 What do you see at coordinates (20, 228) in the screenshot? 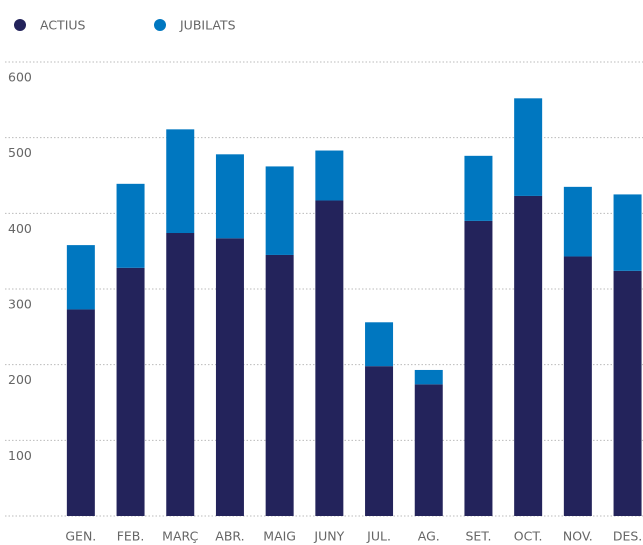
I see `y-tick-label: 400` at bounding box center [20, 228].